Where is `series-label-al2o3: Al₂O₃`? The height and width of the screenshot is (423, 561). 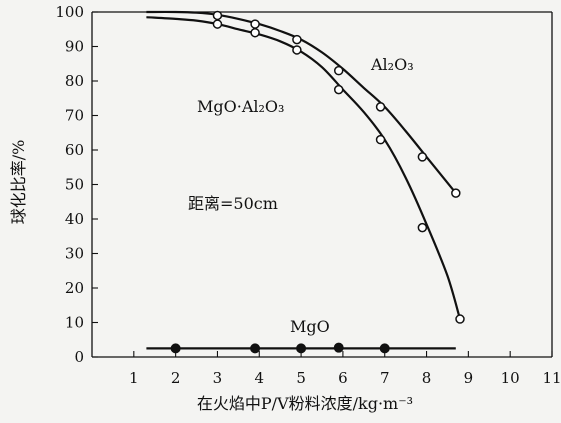
series-label-al2o3: Al₂O₃ is located at coordinates (392, 64).